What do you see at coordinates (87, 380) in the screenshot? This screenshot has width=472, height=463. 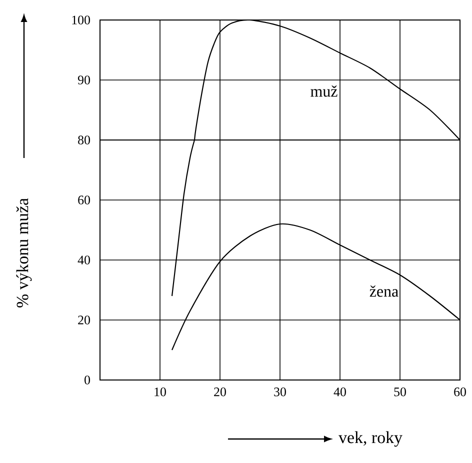 I see `y-tick-label: 0` at bounding box center [87, 380].